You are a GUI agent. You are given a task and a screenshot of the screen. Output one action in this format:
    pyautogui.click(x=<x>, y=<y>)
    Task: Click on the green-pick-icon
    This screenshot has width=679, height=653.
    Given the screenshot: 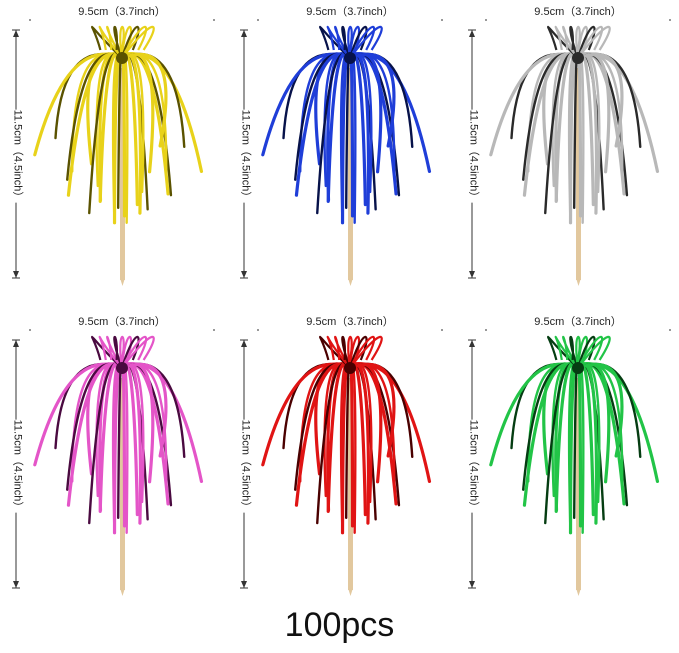 What is the action you would take?
    pyautogui.click(x=569, y=458)
    